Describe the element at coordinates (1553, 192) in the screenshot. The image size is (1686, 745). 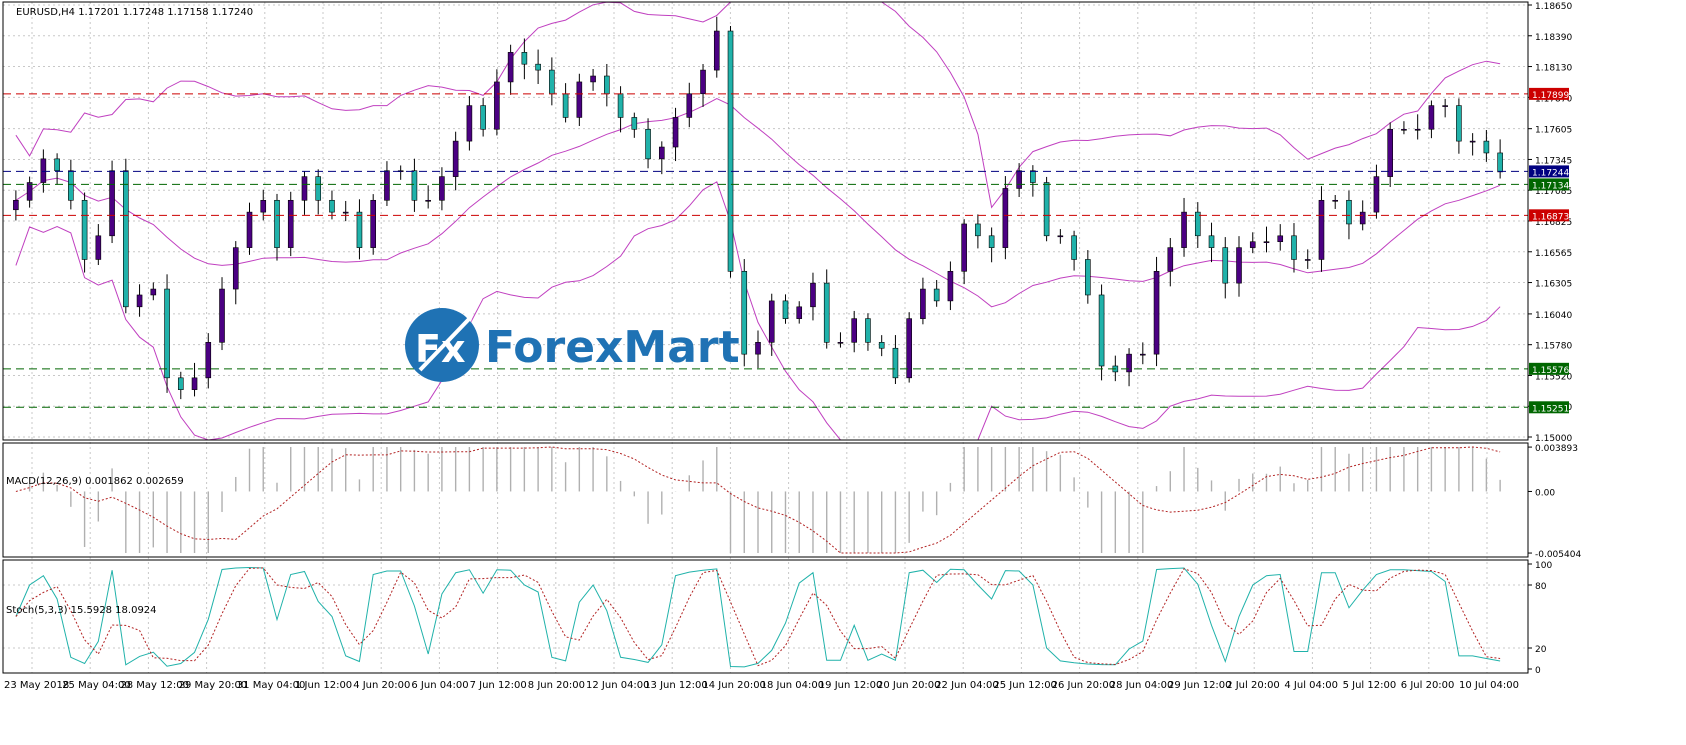
I see `y-tick-label: 1.17085` at that location.